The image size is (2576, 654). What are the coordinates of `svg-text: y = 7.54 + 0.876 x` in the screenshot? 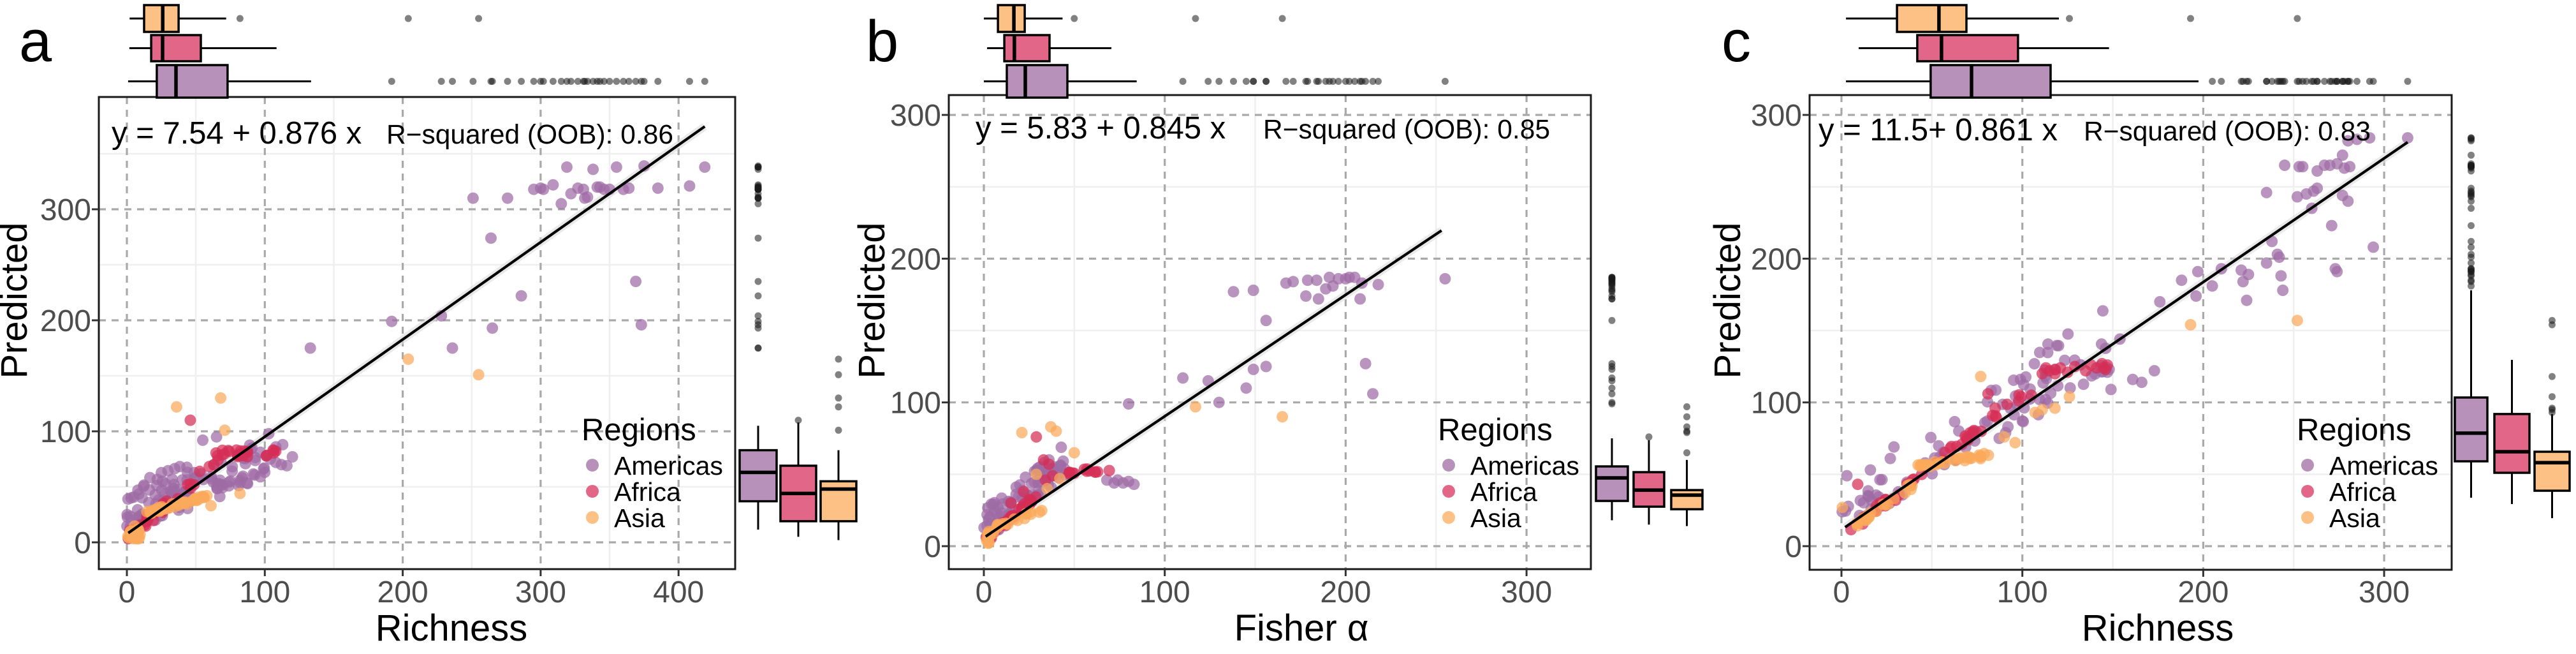 It's located at (237, 133).